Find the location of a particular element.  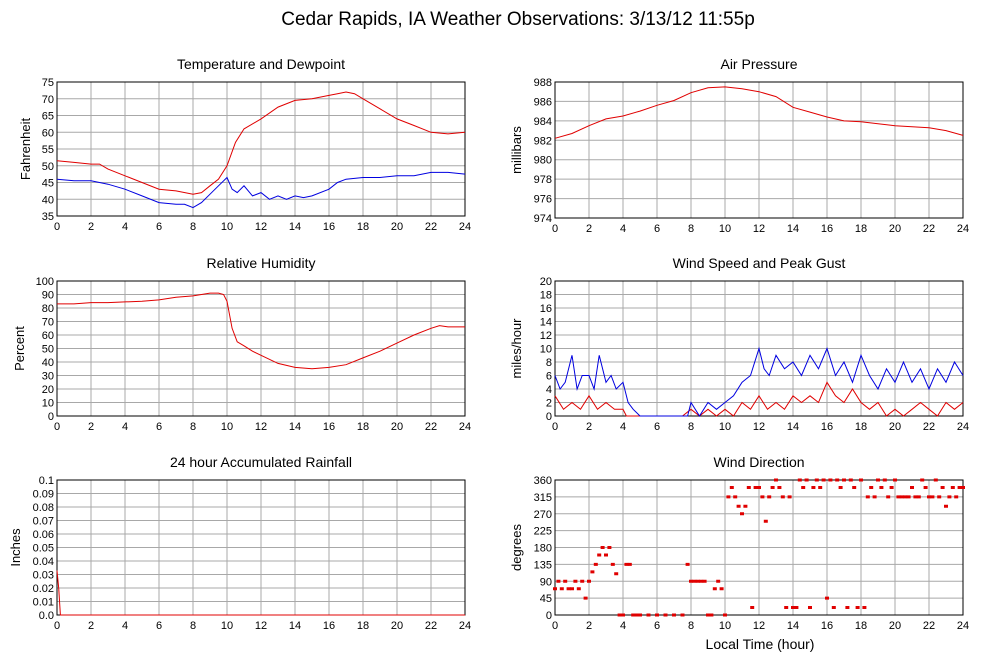

wind-title: Wind Speed and Peak Gust is located at coordinates (759, 263).